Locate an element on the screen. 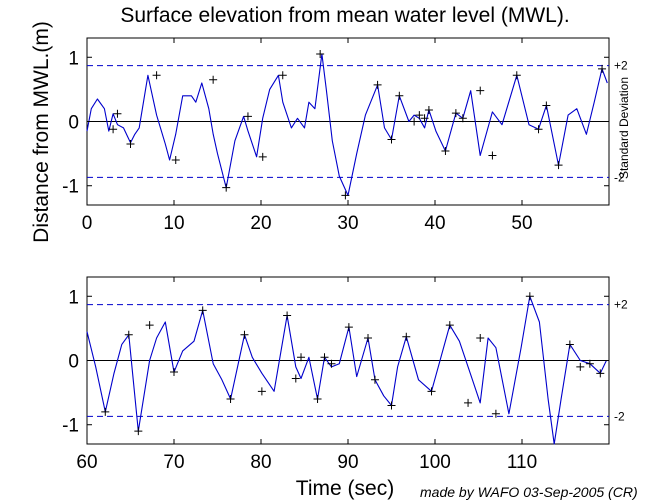  x-tick-label: 70 is located at coordinates (173, 462).